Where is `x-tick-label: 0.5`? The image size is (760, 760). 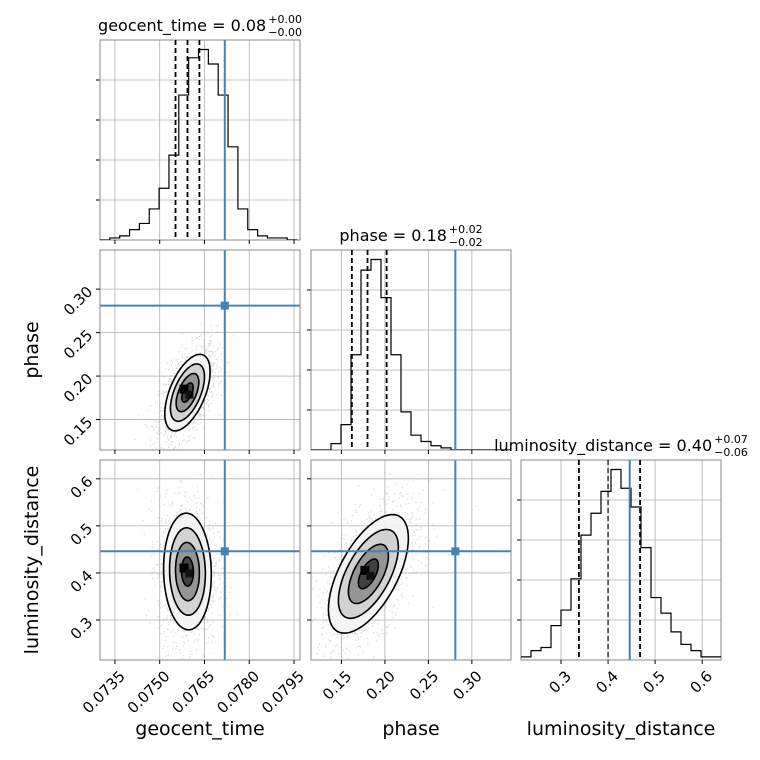 x-tick-label: 0.5 is located at coordinates (654, 682).